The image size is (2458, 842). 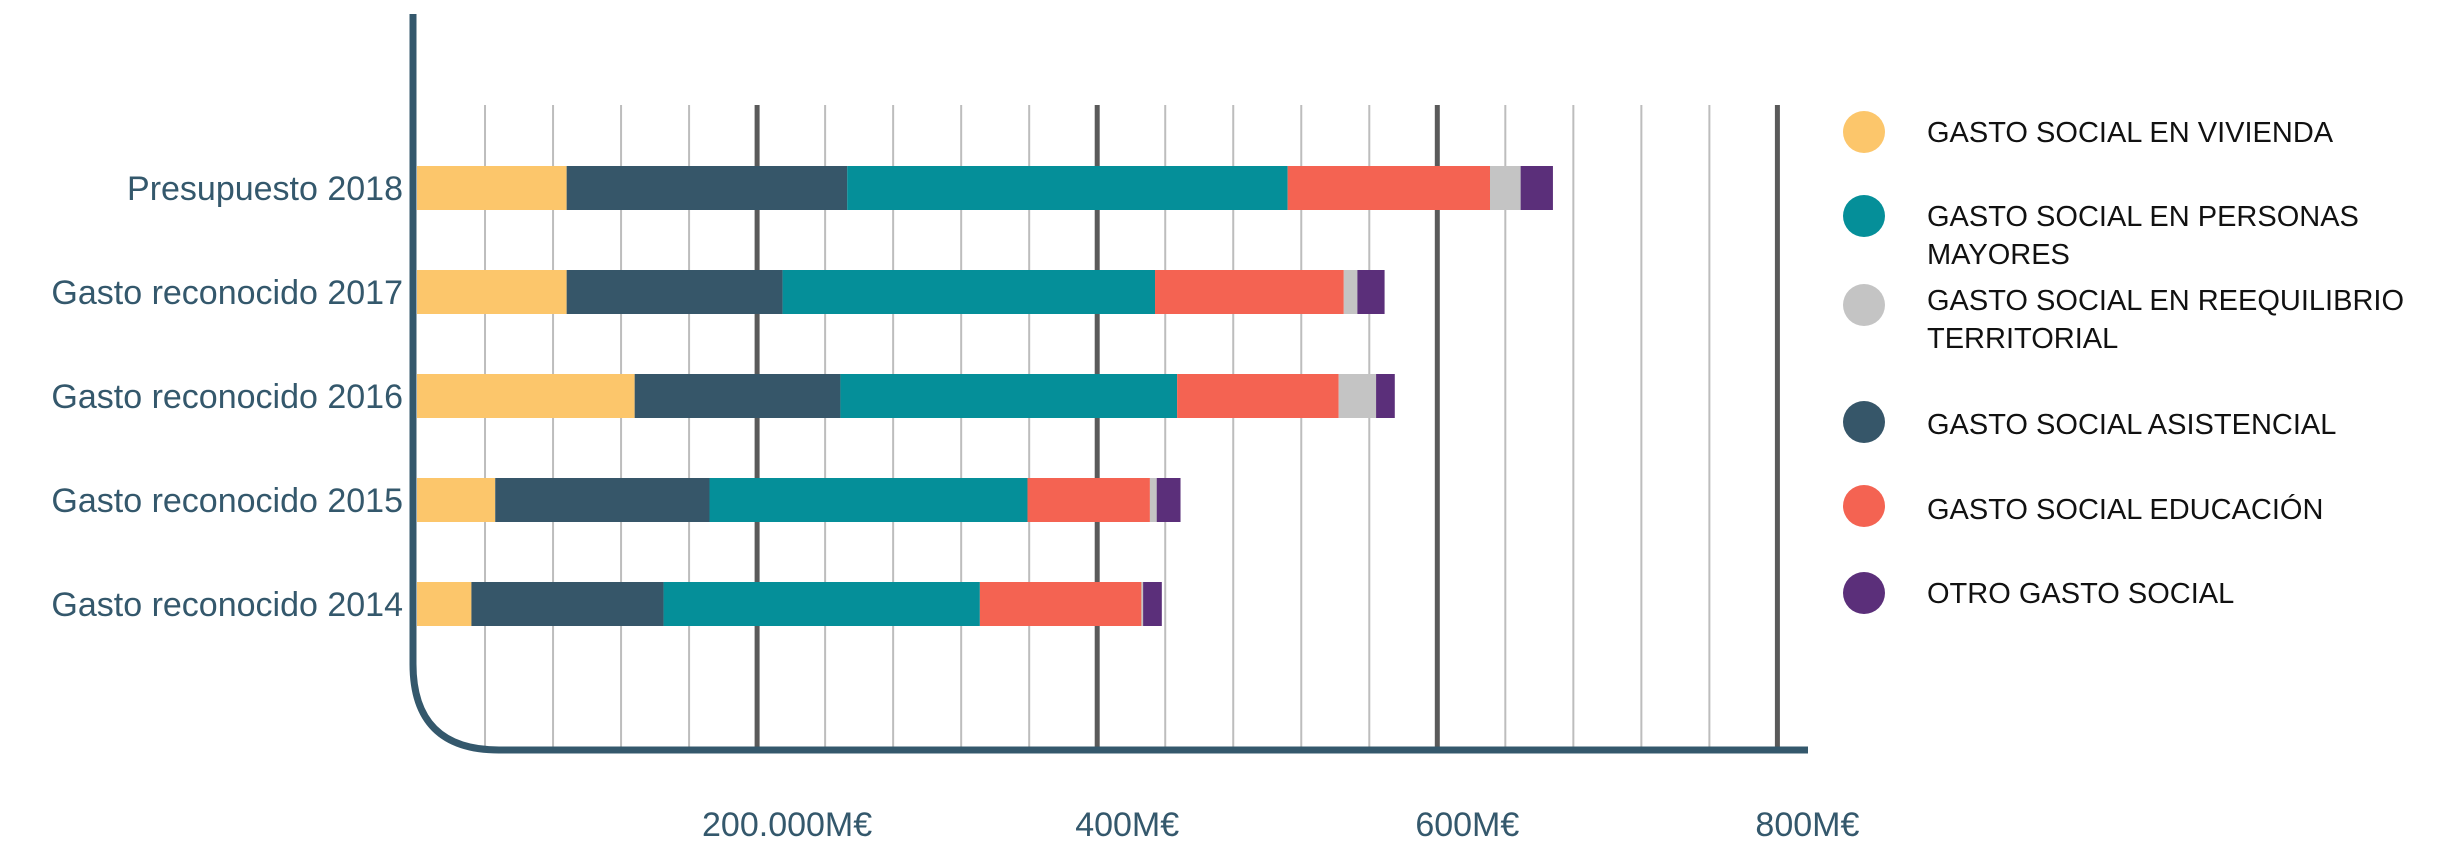 What do you see at coordinates (265, 189) in the screenshot?
I see `category-label: Presupuesto 2018` at bounding box center [265, 189].